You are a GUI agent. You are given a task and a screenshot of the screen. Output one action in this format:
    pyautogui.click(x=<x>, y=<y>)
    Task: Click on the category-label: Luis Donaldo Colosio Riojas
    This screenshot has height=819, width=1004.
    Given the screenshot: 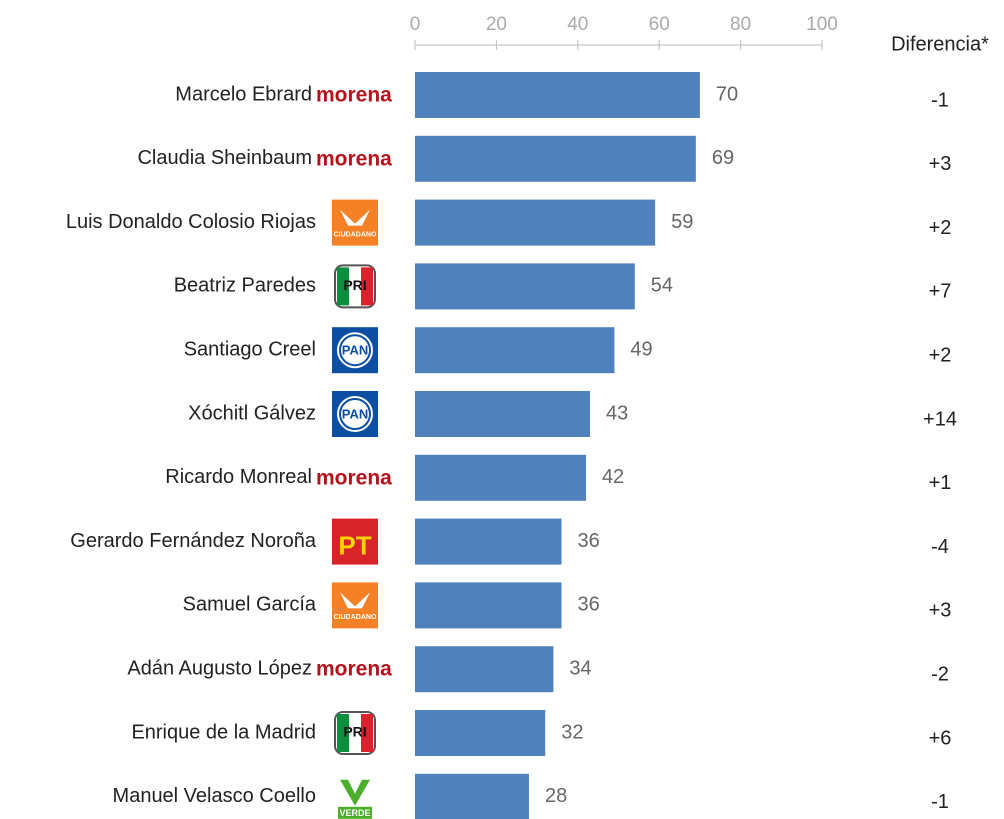 What is the action you would take?
    pyautogui.click(x=191, y=222)
    